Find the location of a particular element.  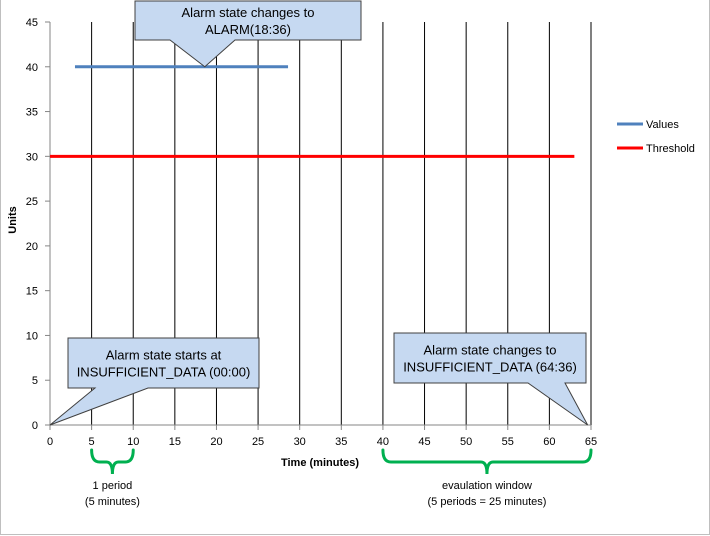

callout-text-line: INSUFFICIENT_DATA (64:36) is located at coordinates (490, 367).